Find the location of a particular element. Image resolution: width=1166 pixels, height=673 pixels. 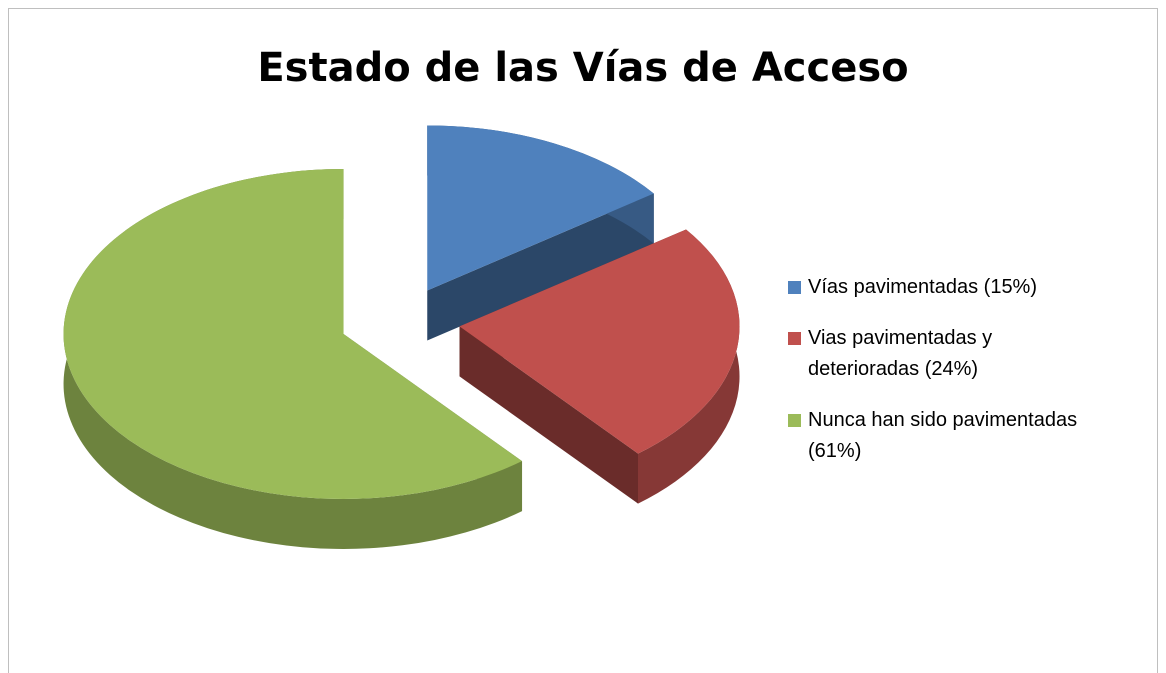

legend-item: Vias pavimentadas y deterioradas (24%) is located at coordinates (958, 354).